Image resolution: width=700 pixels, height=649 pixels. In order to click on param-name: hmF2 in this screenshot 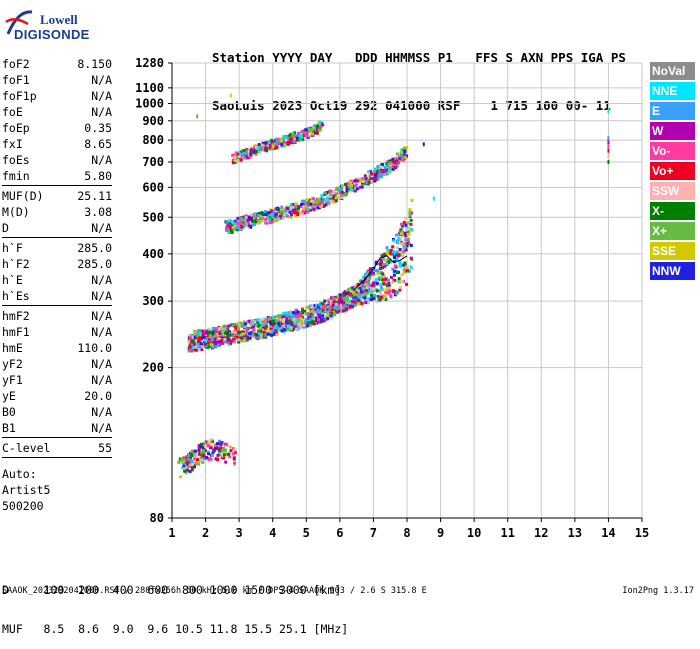, I will do `click(16, 316)`.